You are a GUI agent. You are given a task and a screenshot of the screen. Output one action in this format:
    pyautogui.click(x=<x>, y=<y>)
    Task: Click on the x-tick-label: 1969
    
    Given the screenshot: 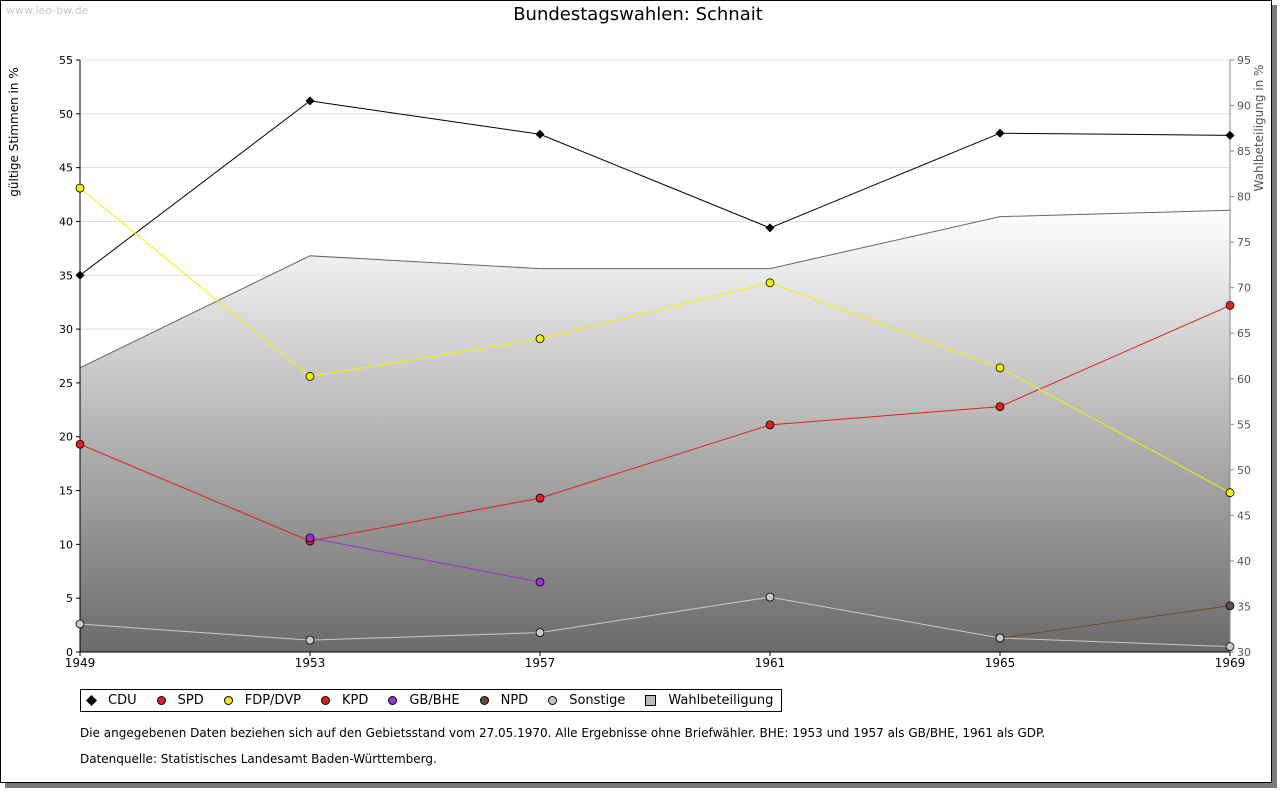 What is the action you would take?
    pyautogui.click(x=1230, y=663)
    